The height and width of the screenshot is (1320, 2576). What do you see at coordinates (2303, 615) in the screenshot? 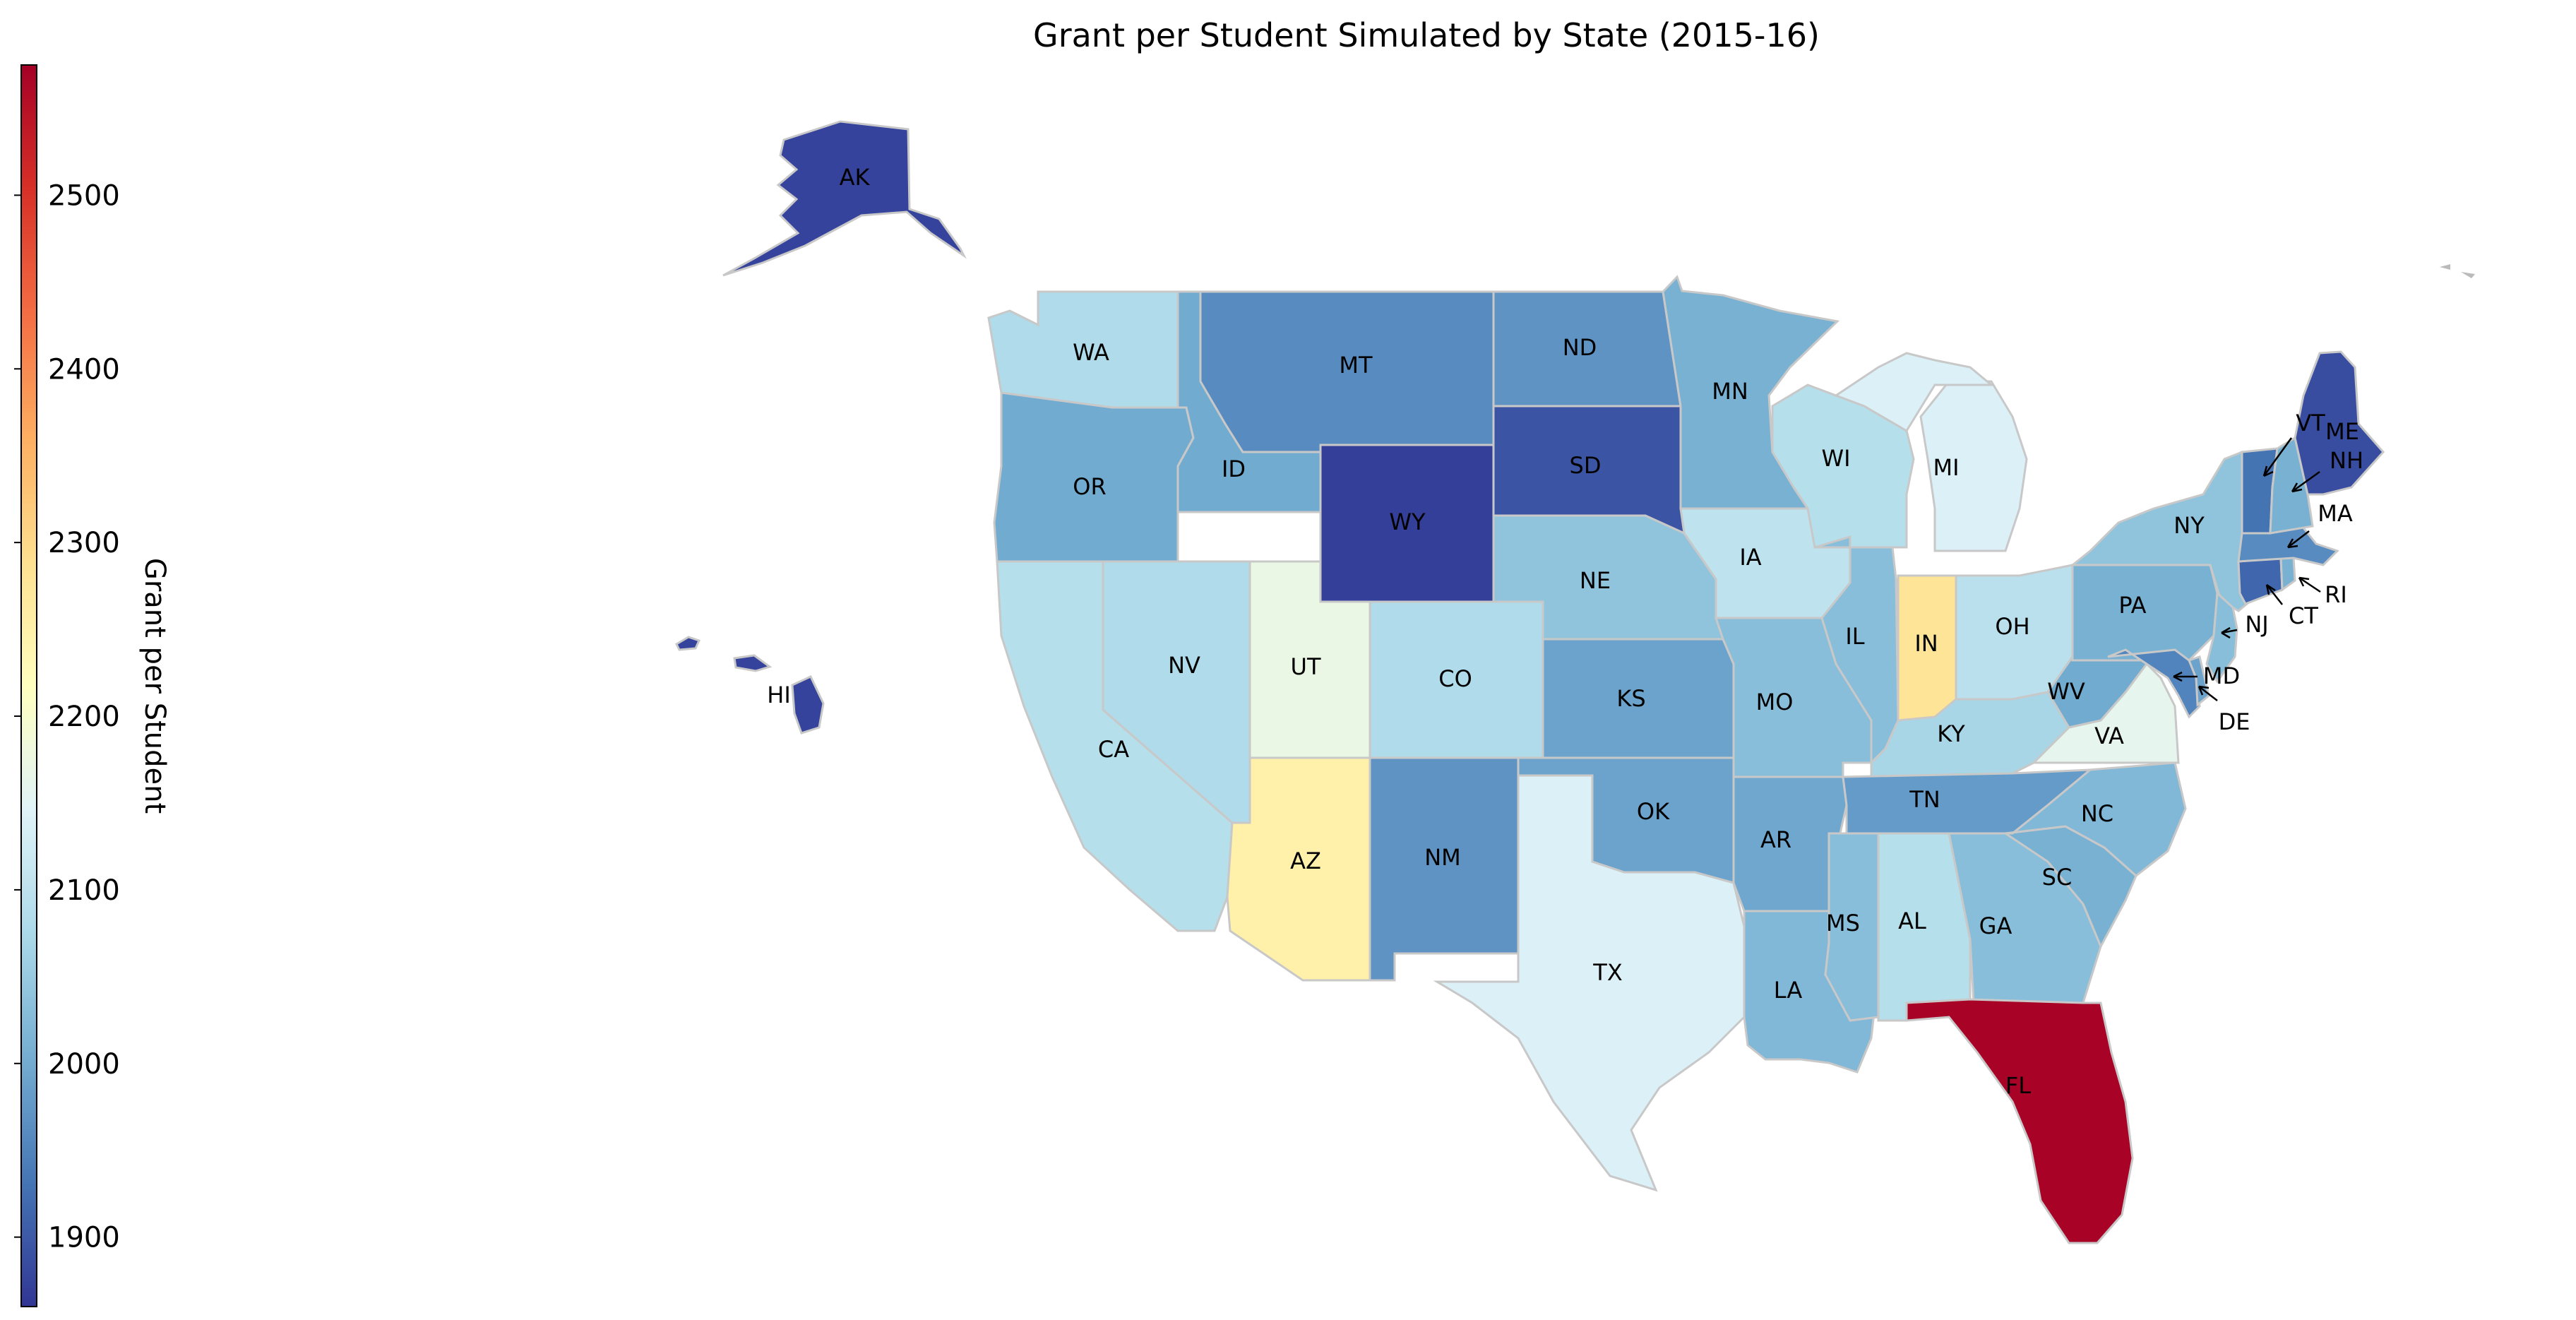
I see `state-label-ct: CT` at bounding box center [2303, 615].